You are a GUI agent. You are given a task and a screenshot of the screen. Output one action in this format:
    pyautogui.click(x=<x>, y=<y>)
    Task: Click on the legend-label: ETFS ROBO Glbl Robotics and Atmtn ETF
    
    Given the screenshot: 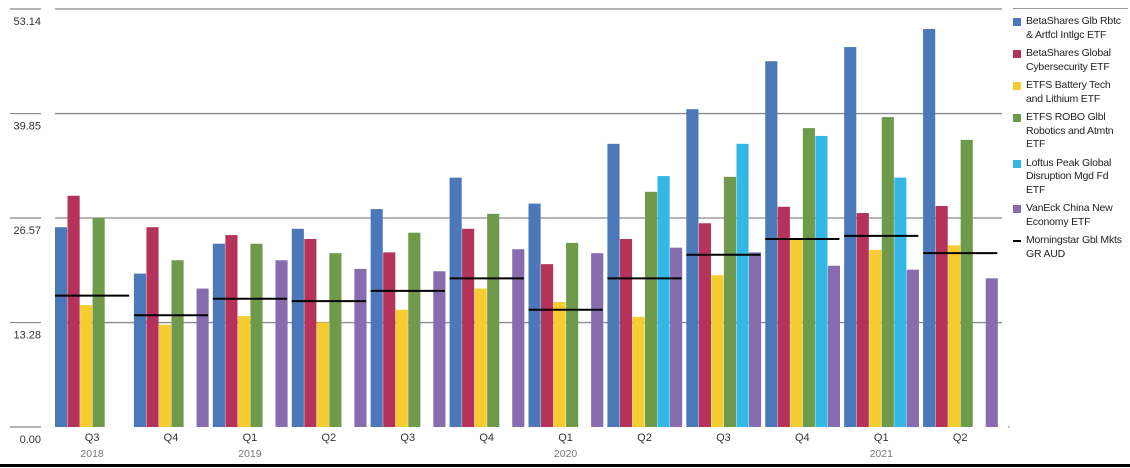 What is the action you would take?
    pyautogui.click(x=1070, y=130)
    